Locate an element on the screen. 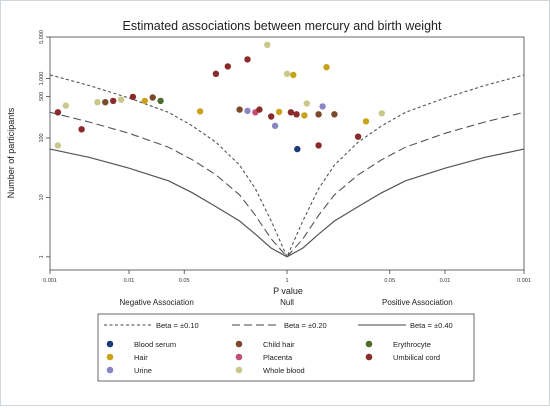 The image size is (550, 411). legend-marker-label: Urine is located at coordinates (143, 370).